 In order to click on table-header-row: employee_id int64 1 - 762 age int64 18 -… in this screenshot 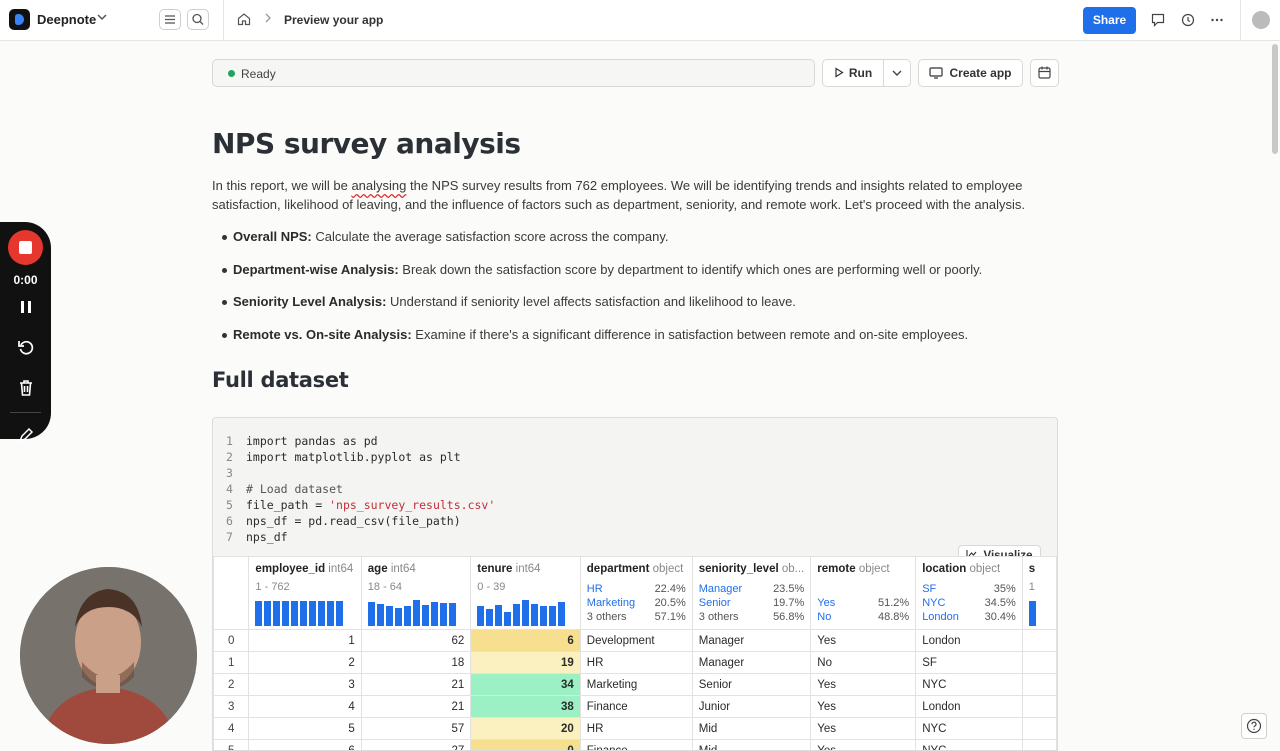, I will do `click(635, 593)`.